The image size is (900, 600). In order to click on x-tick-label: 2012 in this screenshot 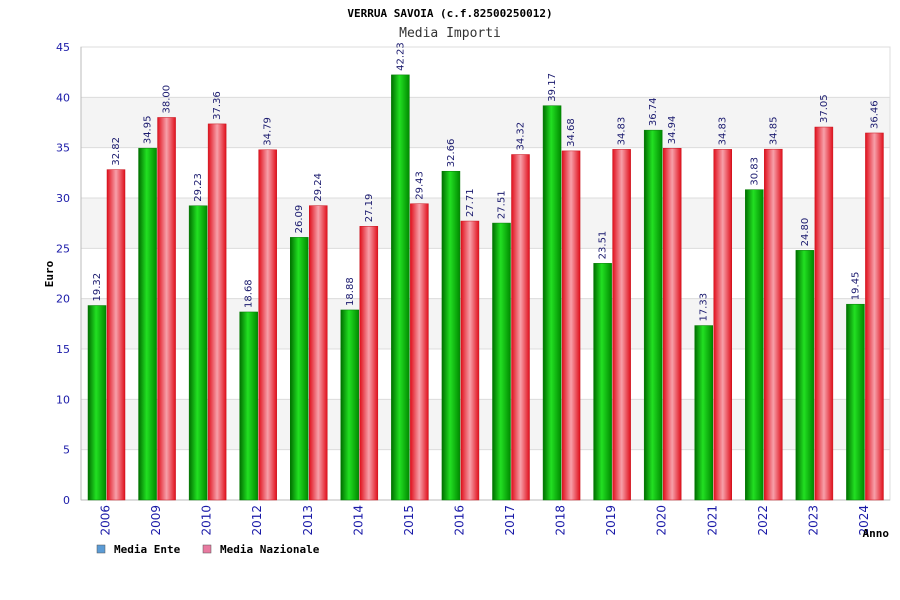, I will do `click(257, 520)`.